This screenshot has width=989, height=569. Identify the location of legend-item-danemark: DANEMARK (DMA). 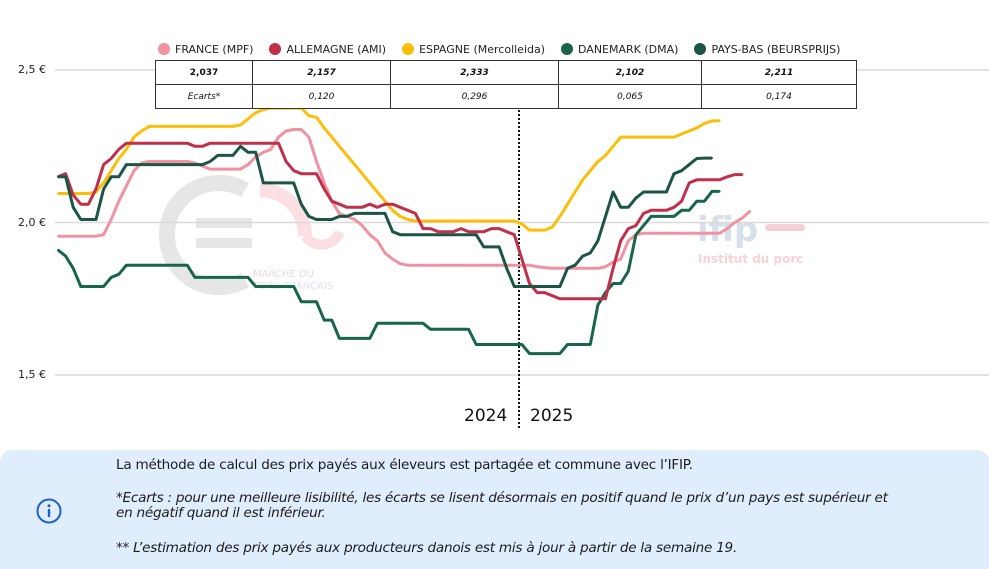
(619, 49).